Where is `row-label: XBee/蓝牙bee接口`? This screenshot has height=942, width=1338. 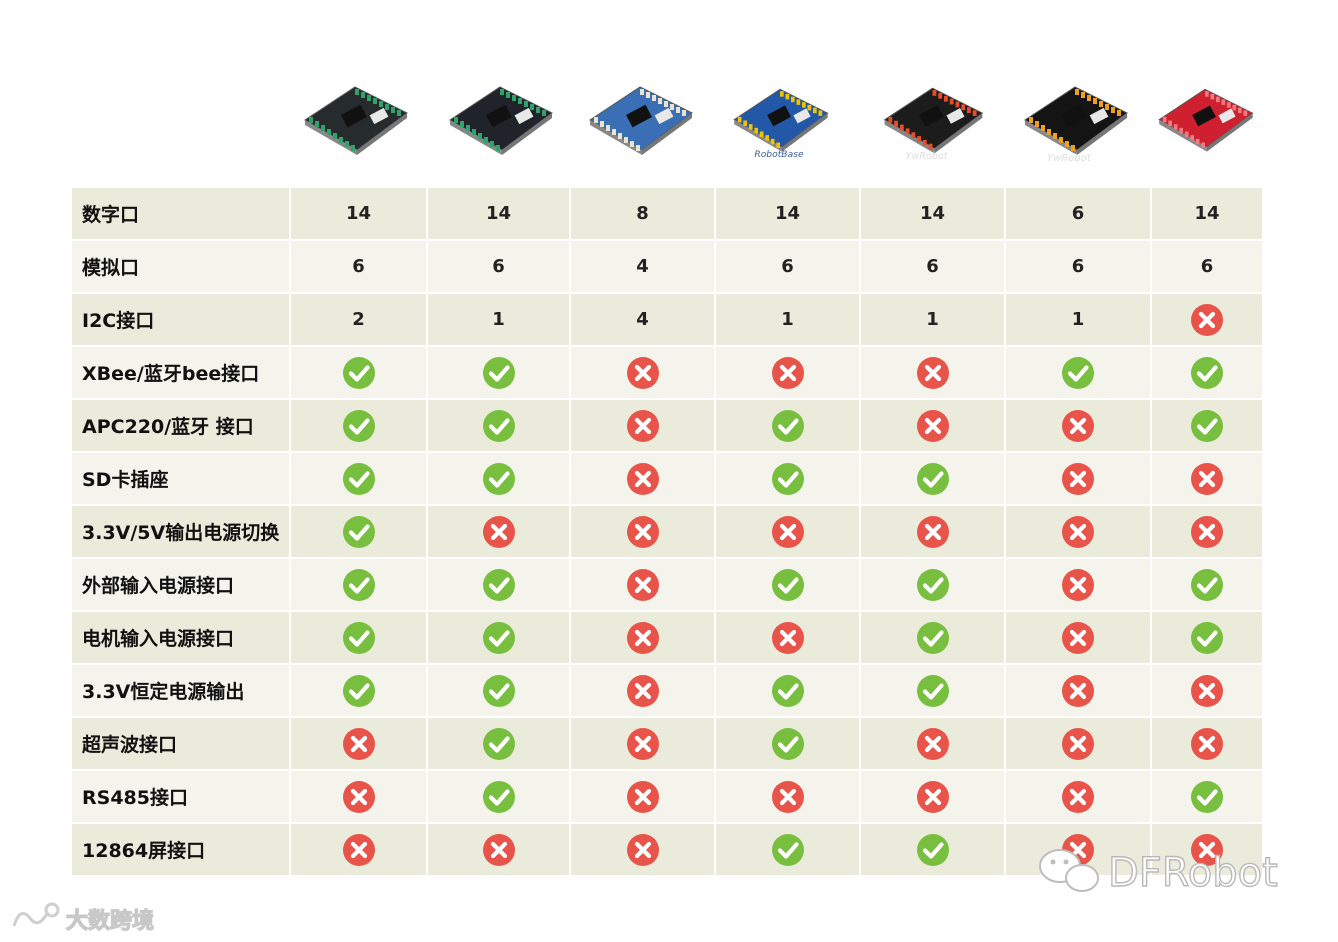
row-label: XBee/蓝牙bee接口 is located at coordinates (181, 373).